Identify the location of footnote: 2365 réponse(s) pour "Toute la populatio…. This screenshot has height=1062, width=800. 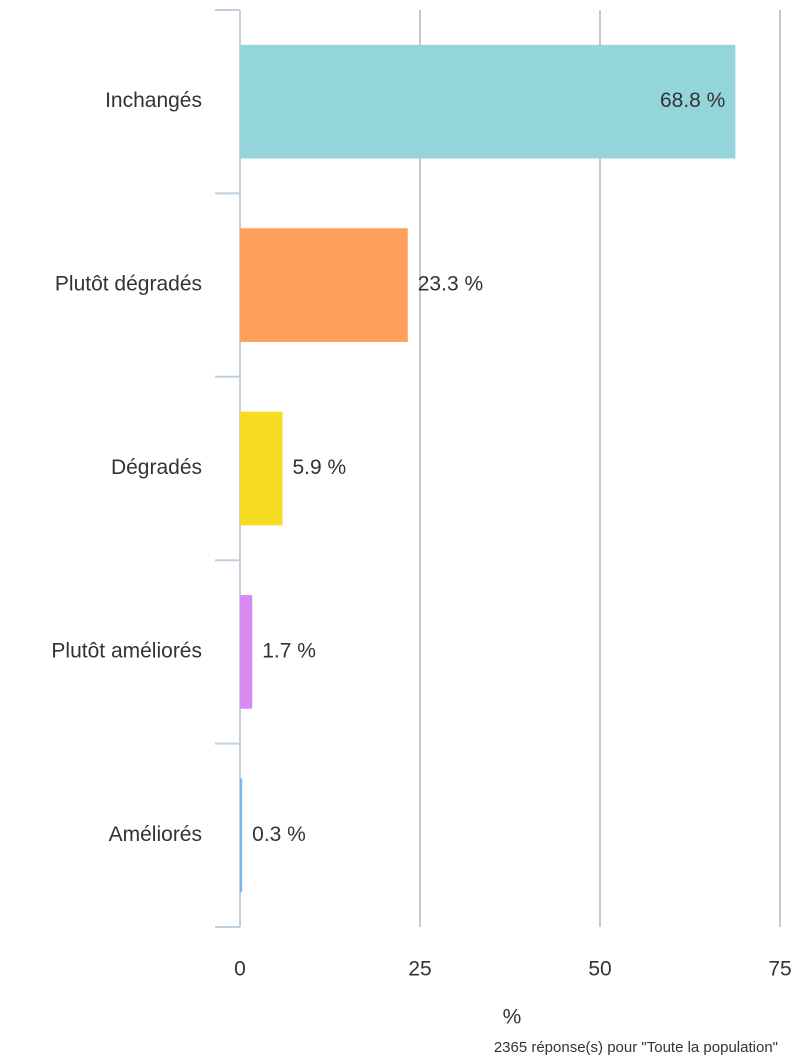
(636, 1047).